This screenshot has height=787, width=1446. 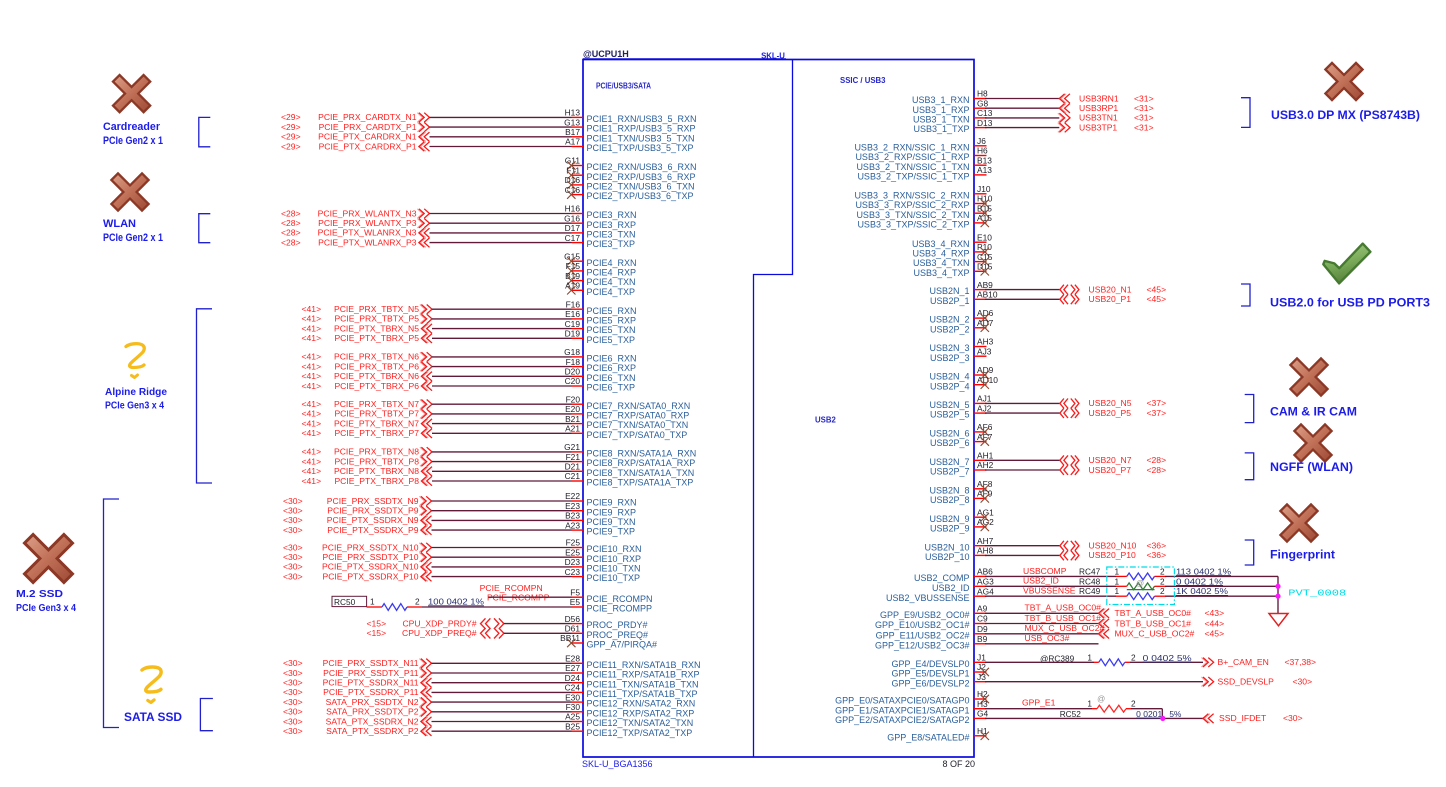 What do you see at coordinates (376, 404) in the screenshot?
I see `svg-text: PCIE_PRX_TBTX_N7` at bounding box center [376, 404].